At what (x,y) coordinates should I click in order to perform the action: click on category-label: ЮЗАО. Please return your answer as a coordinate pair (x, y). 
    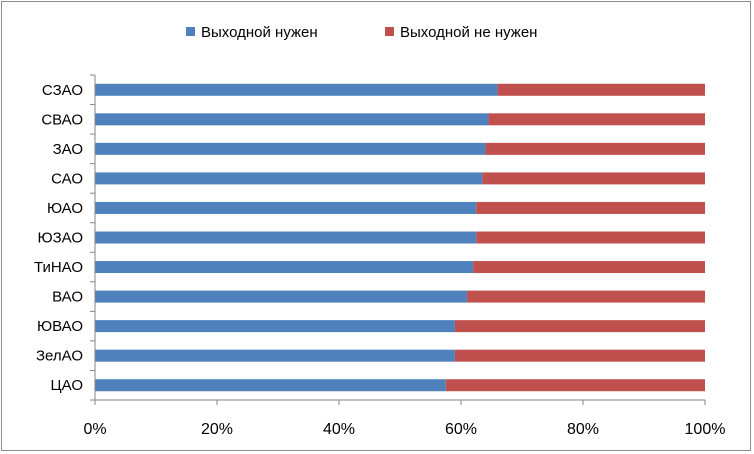
    Looking at the image, I should click on (60, 238).